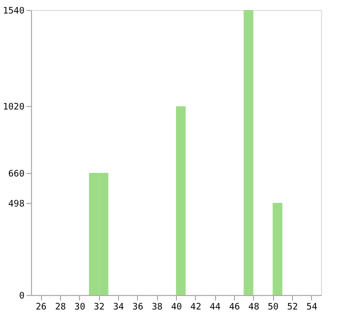  I want to click on y-tick-label: 1020, so click(13, 107).